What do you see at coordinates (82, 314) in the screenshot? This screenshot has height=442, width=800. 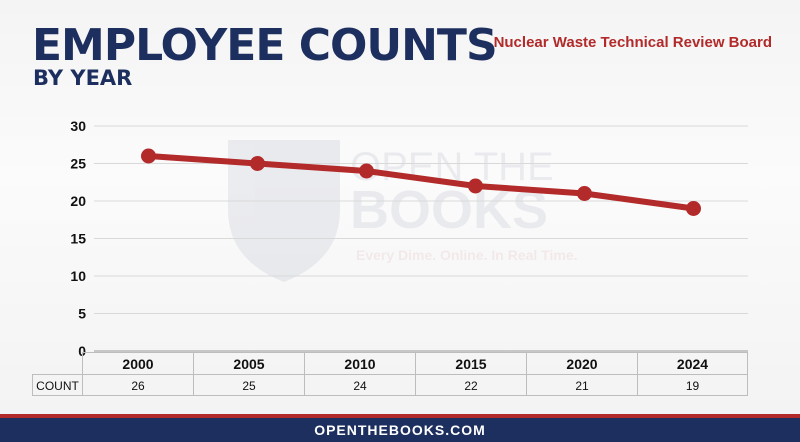 I see `y-tick-label: 5` at bounding box center [82, 314].